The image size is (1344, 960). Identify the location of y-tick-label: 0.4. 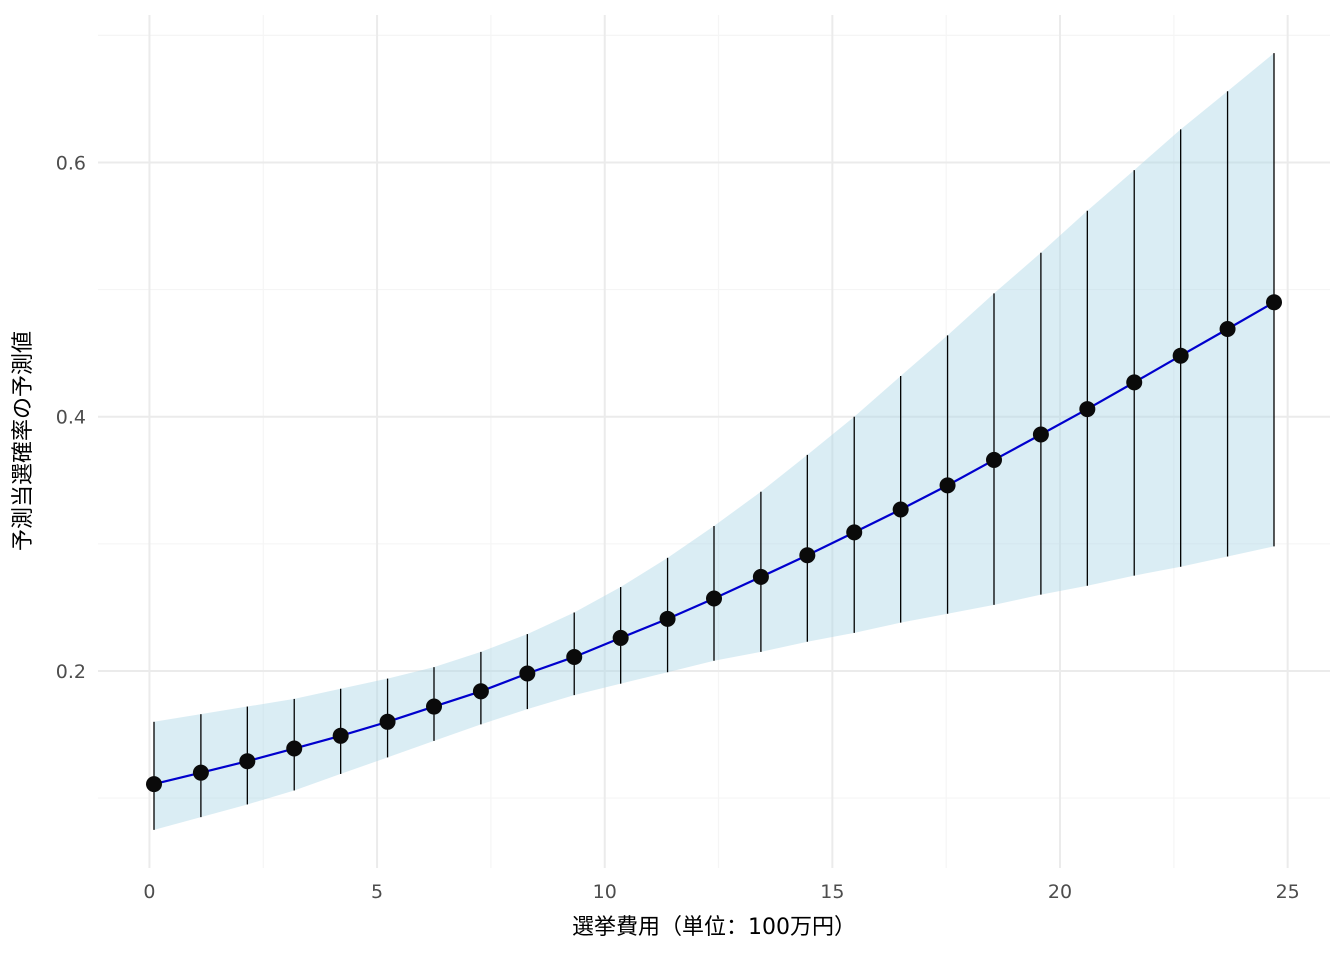
(71, 418).